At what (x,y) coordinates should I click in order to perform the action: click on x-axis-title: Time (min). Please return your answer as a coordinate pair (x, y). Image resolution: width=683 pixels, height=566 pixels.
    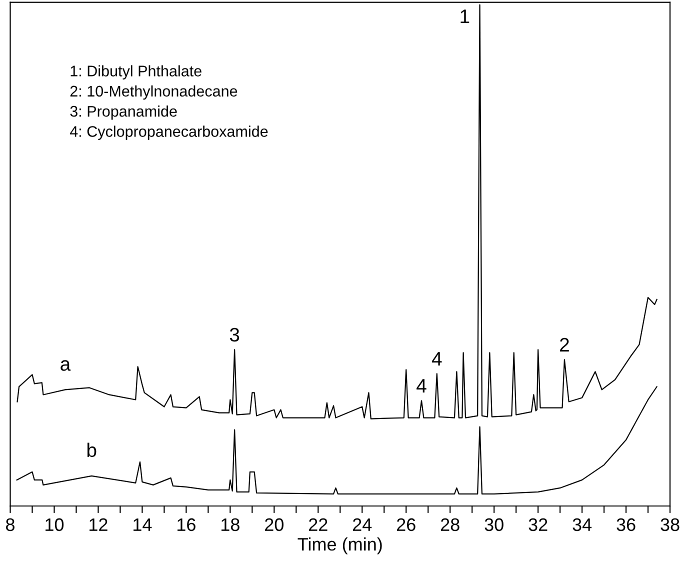
    Looking at the image, I should click on (340, 545).